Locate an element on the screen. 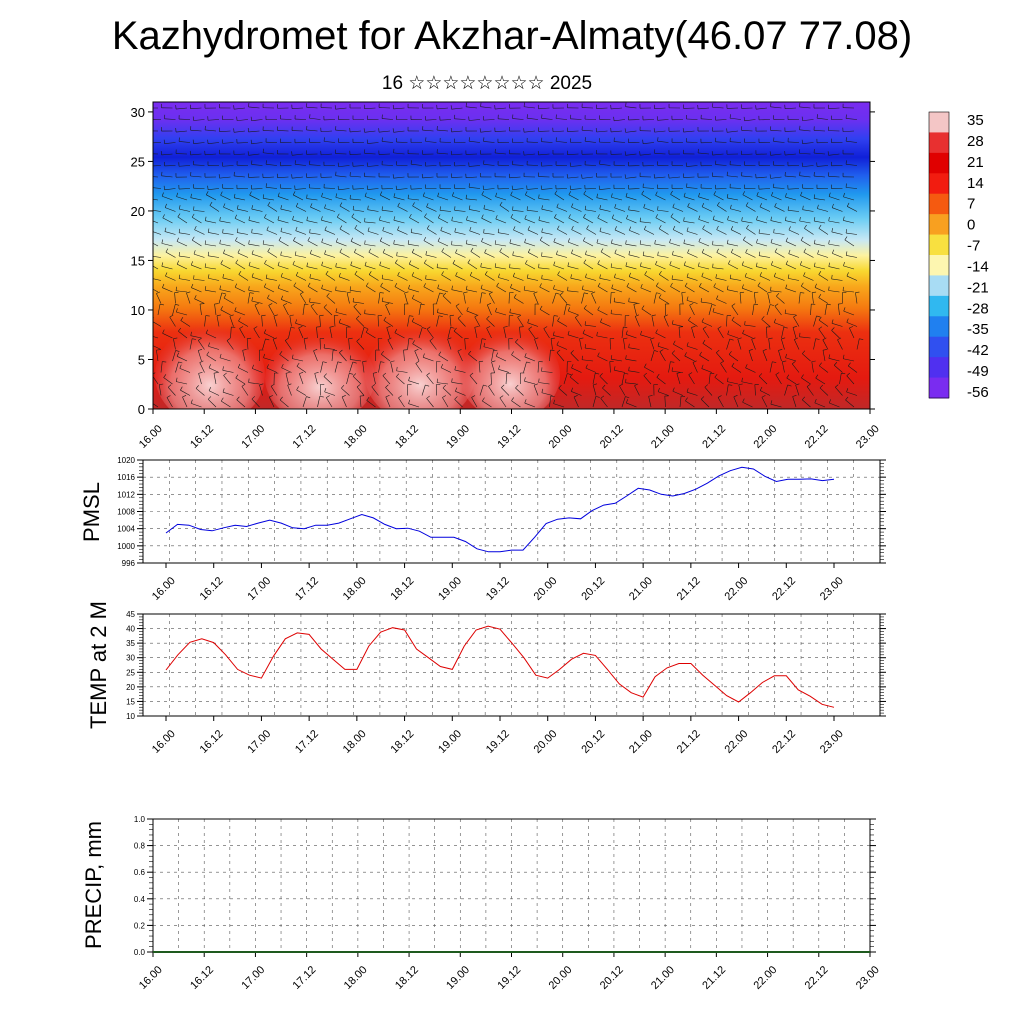 This screenshot has height=1024, width=1024. y-tick-label: 1004 is located at coordinates (126, 529).